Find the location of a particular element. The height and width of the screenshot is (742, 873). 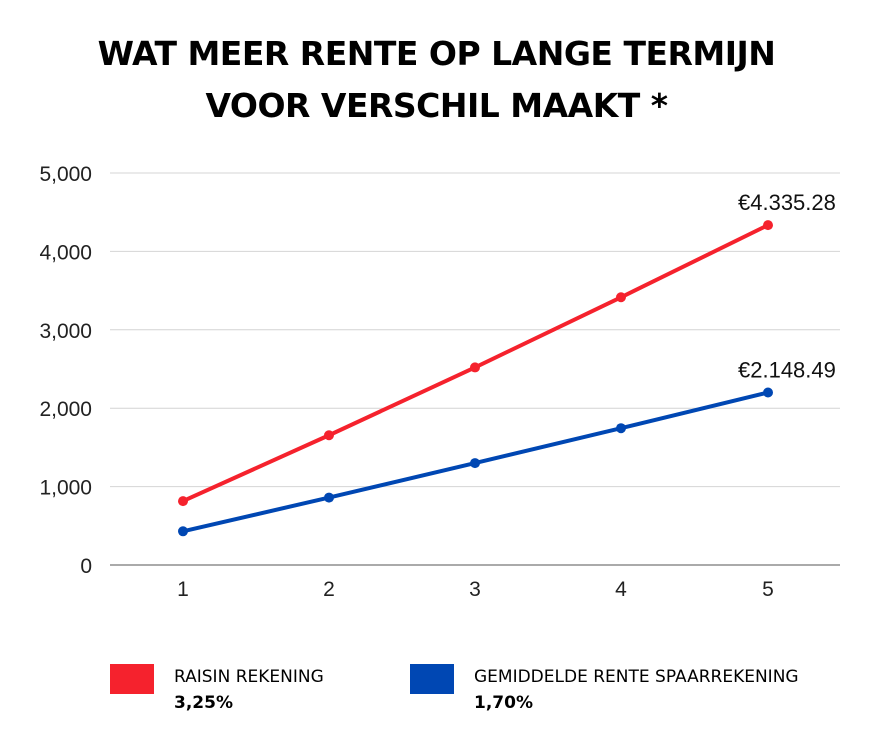

y-tick-label: 5,000 is located at coordinates (65, 174).